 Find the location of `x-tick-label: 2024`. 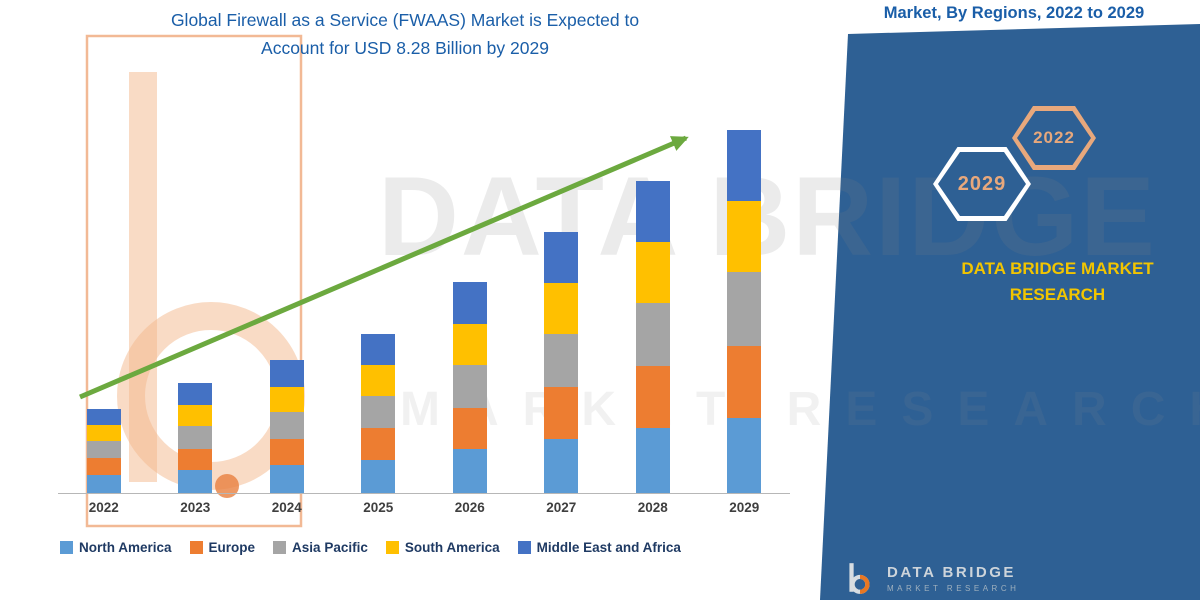

x-tick-label: 2024 is located at coordinates (286, 507).